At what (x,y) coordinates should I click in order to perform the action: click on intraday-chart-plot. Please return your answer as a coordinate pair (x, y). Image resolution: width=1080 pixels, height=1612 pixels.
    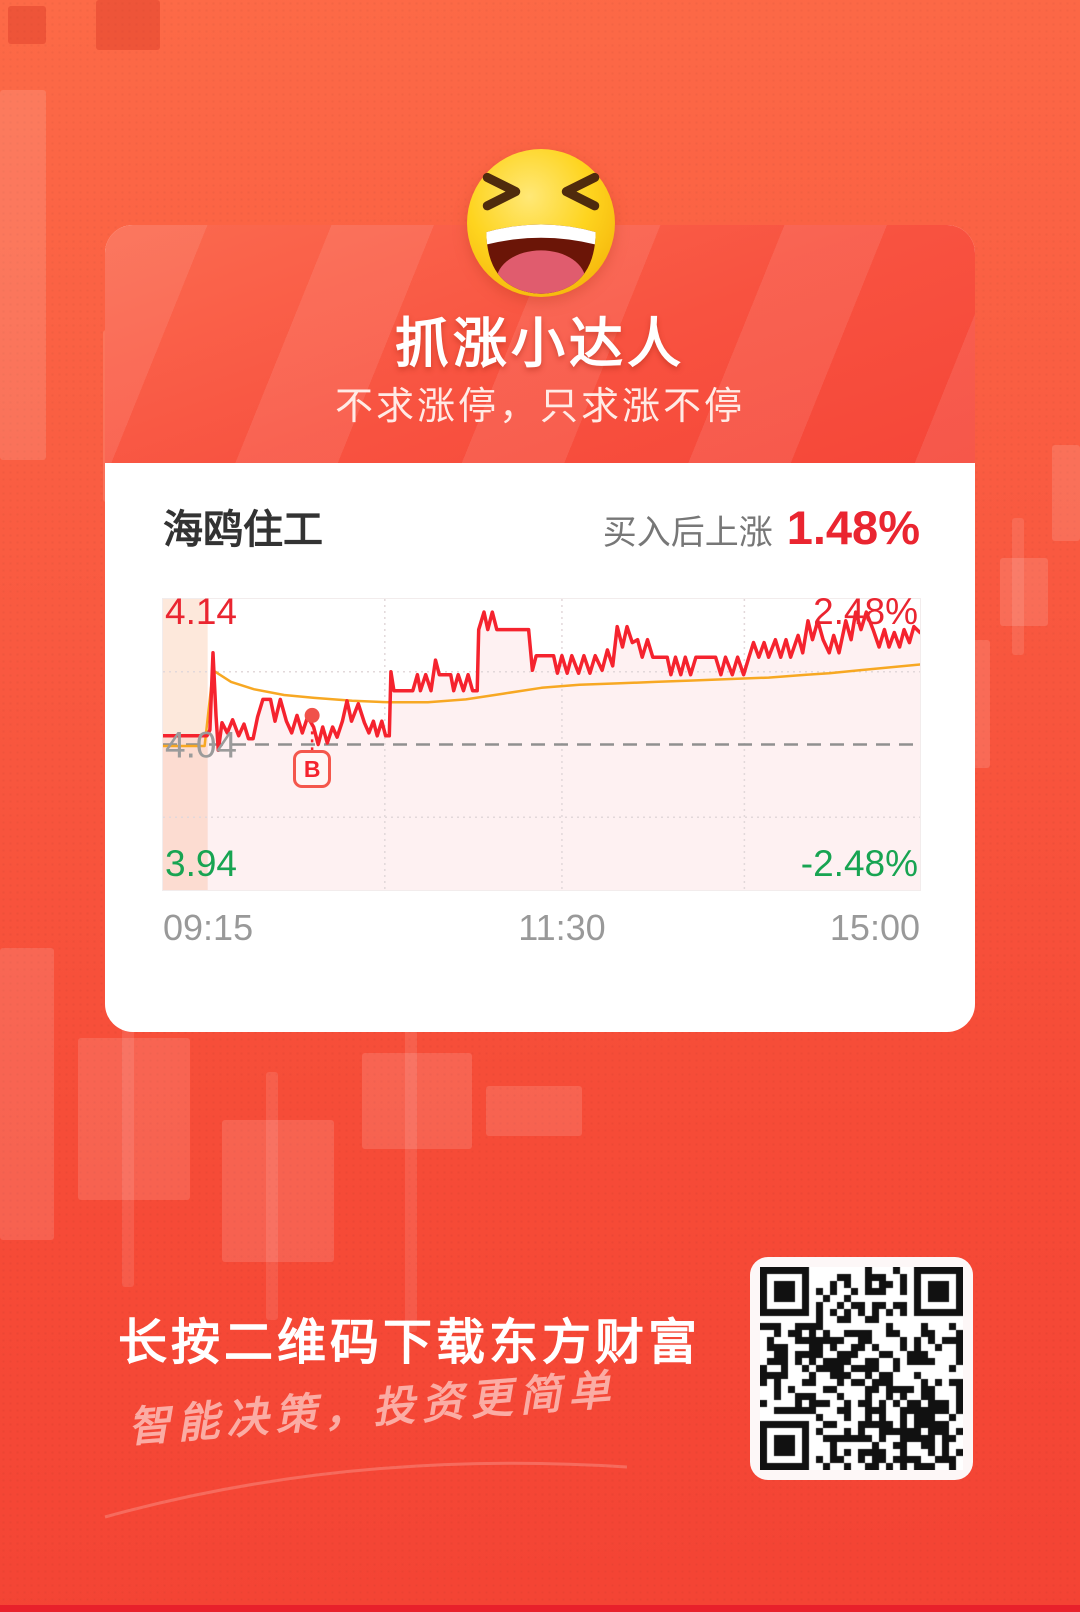
    Looking at the image, I should click on (541, 744).